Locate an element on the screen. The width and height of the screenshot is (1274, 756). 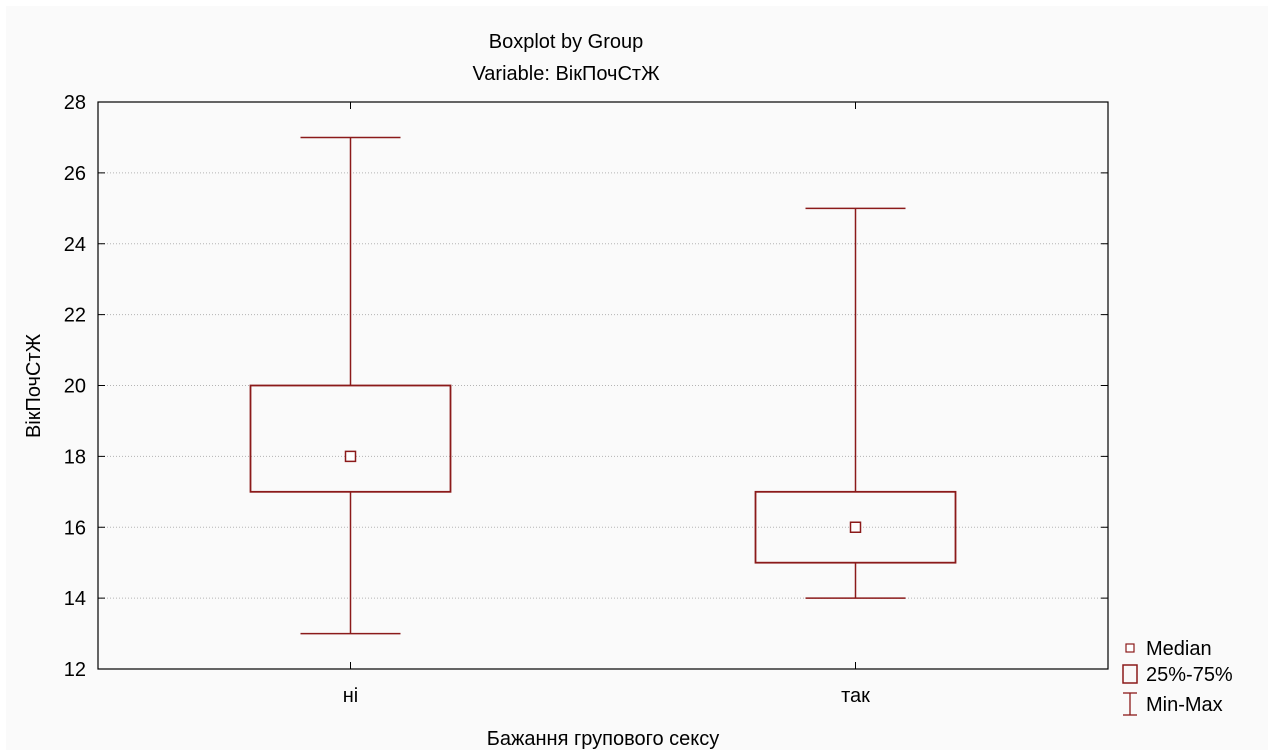
y-tick-label: 28 is located at coordinates (75, 103).